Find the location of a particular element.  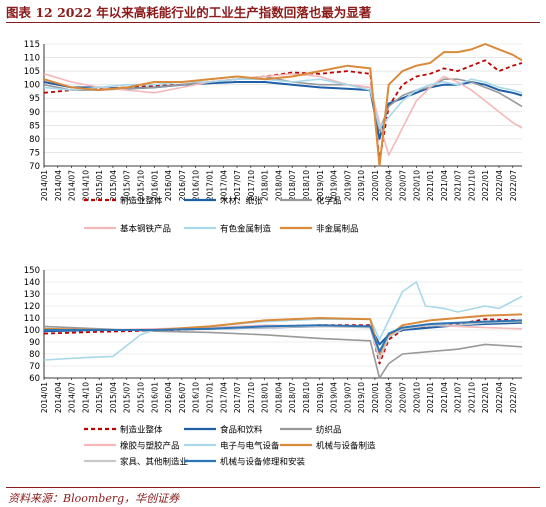

x-tick-label: 2015/10 is located at coordinates (141, 185).